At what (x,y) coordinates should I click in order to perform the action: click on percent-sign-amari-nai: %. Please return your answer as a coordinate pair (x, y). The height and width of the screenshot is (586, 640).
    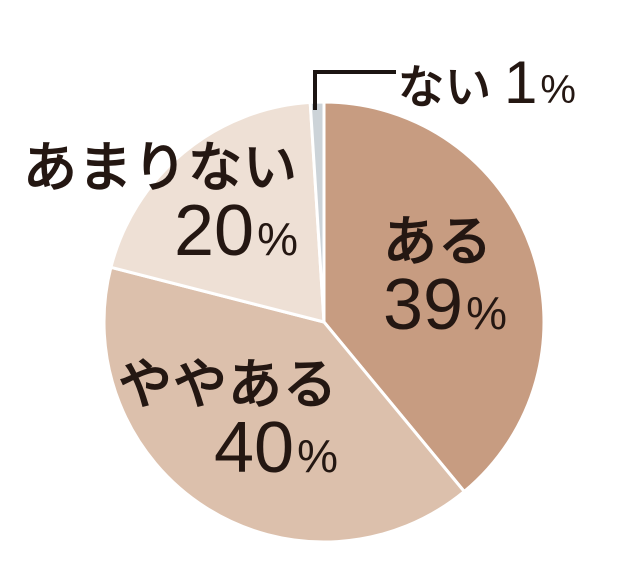
    Looking at the image, I should click on (277, 239).